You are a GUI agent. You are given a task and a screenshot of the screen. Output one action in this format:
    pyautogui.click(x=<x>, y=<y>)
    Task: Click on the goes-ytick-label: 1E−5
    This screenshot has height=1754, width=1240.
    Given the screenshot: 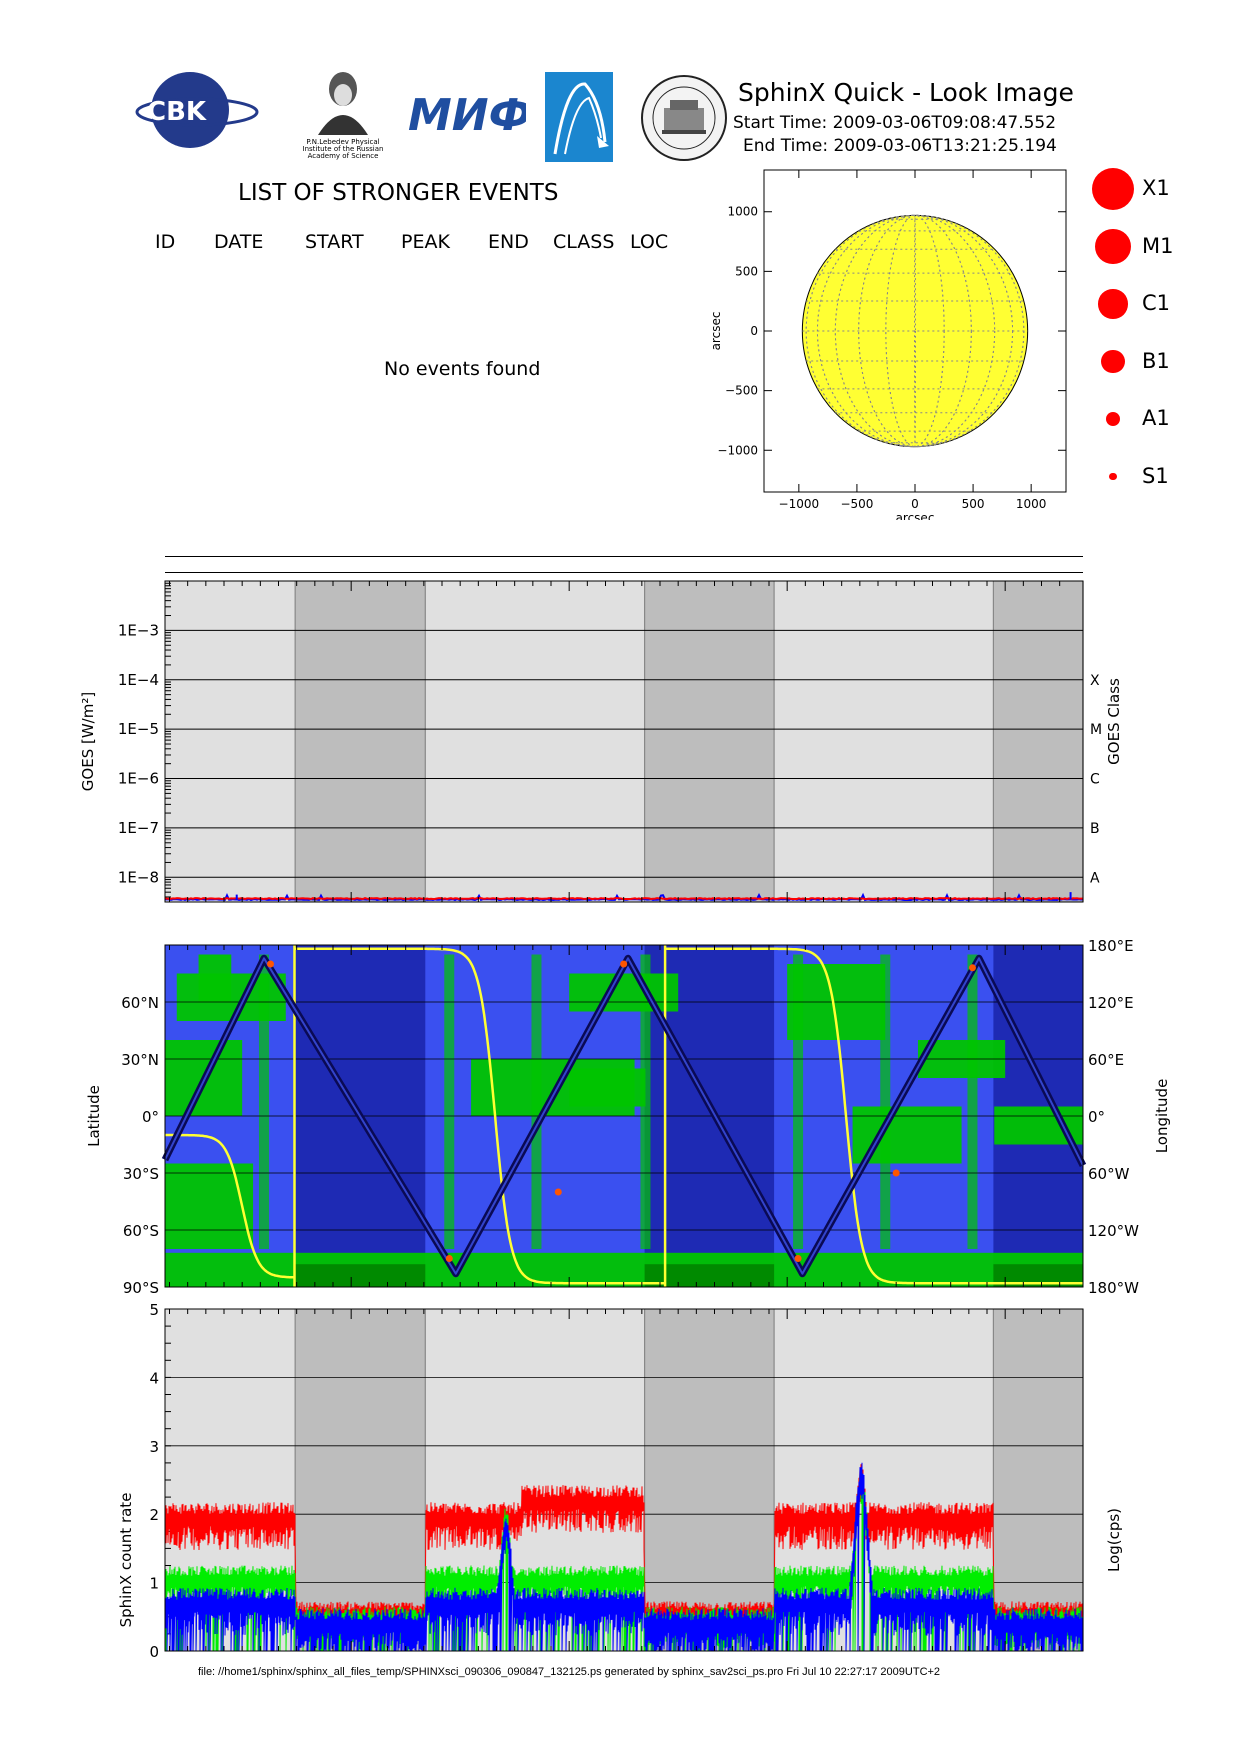 What is the action you would take?
    pyautogui.click(x=138, y=729)
    